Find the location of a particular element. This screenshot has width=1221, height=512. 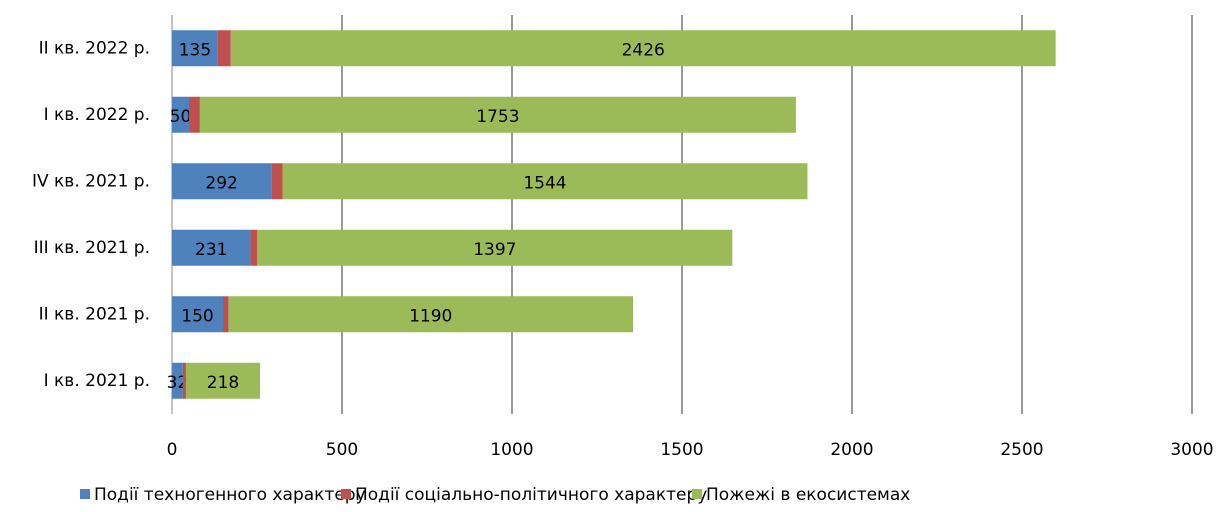

data-label: 50 is located at coordinates (181, 117).